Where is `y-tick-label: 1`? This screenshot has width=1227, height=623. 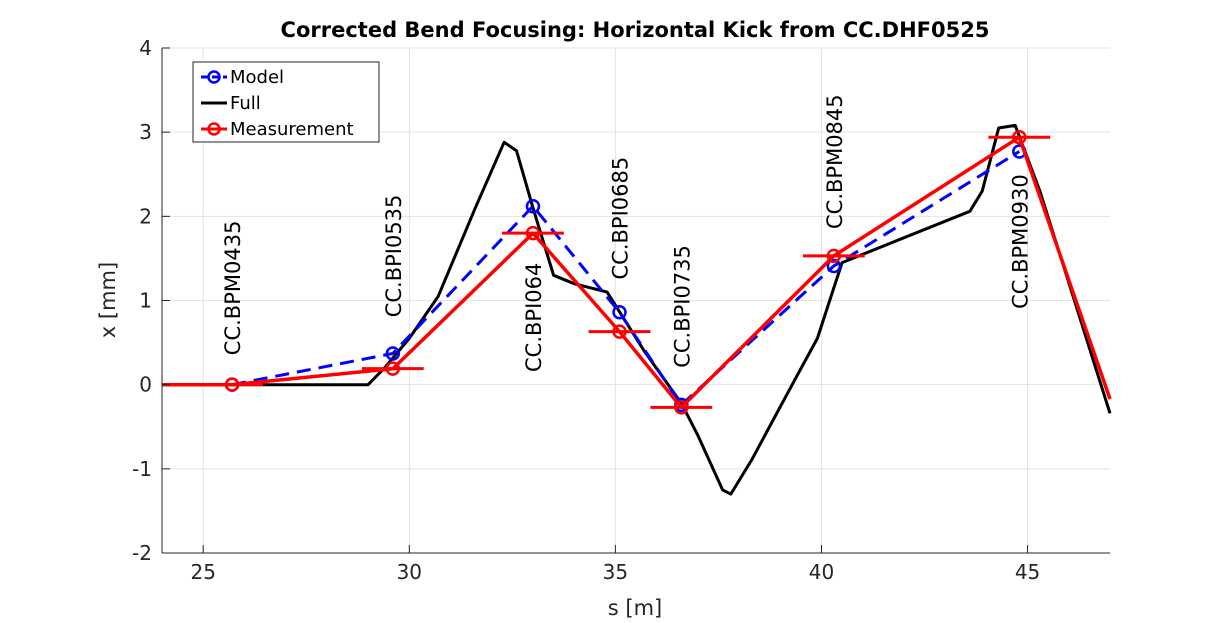 y-tick-label: 1 is located at coordinates (145, 301).